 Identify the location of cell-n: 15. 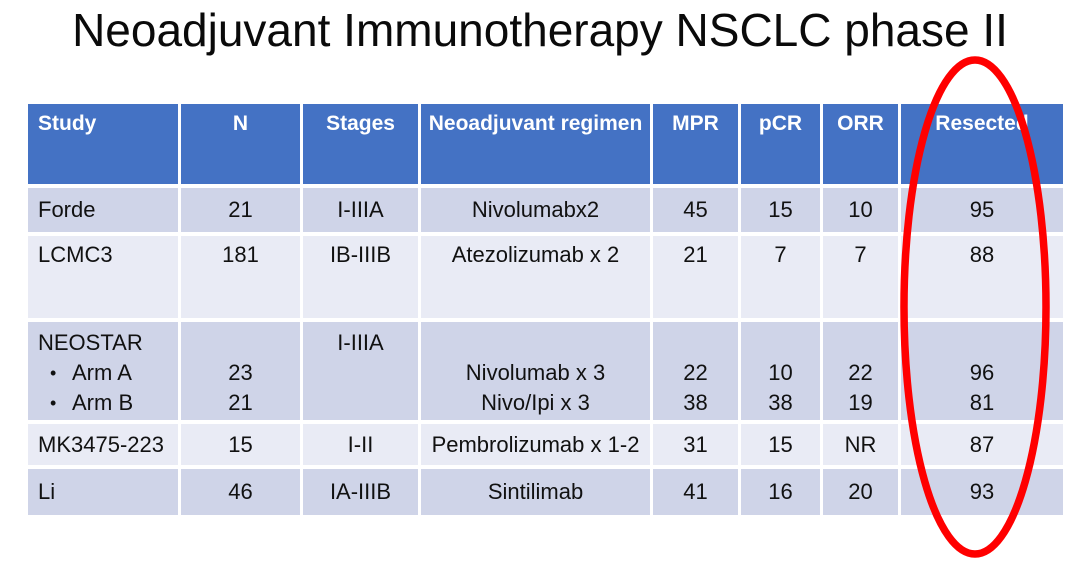
(240, 444).